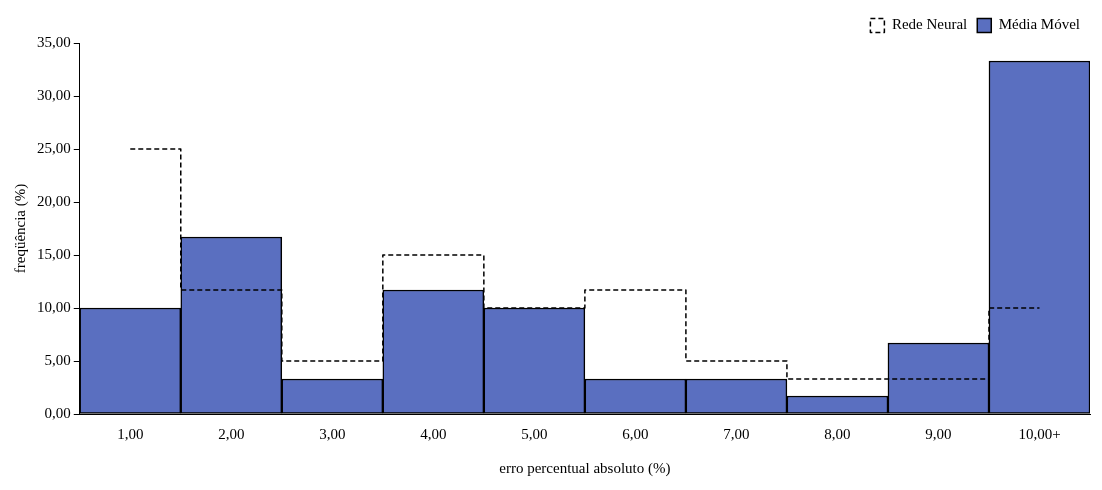 This screenshot has width=1102, height=490. What do you see at coordinates (54, 41) in the screenshot?
I see `y-tick-label: 35,00` at bounding box center [54, 41].